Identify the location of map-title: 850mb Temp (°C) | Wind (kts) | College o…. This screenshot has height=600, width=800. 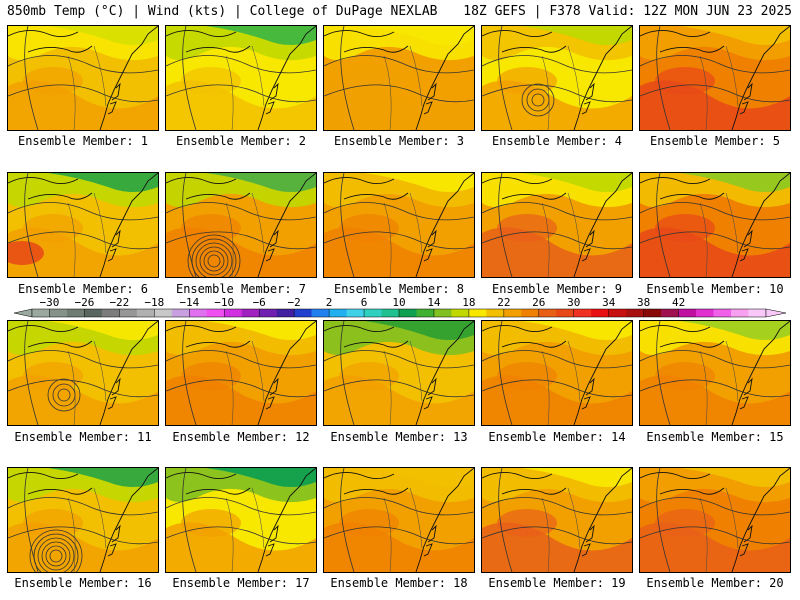
(222, 11).